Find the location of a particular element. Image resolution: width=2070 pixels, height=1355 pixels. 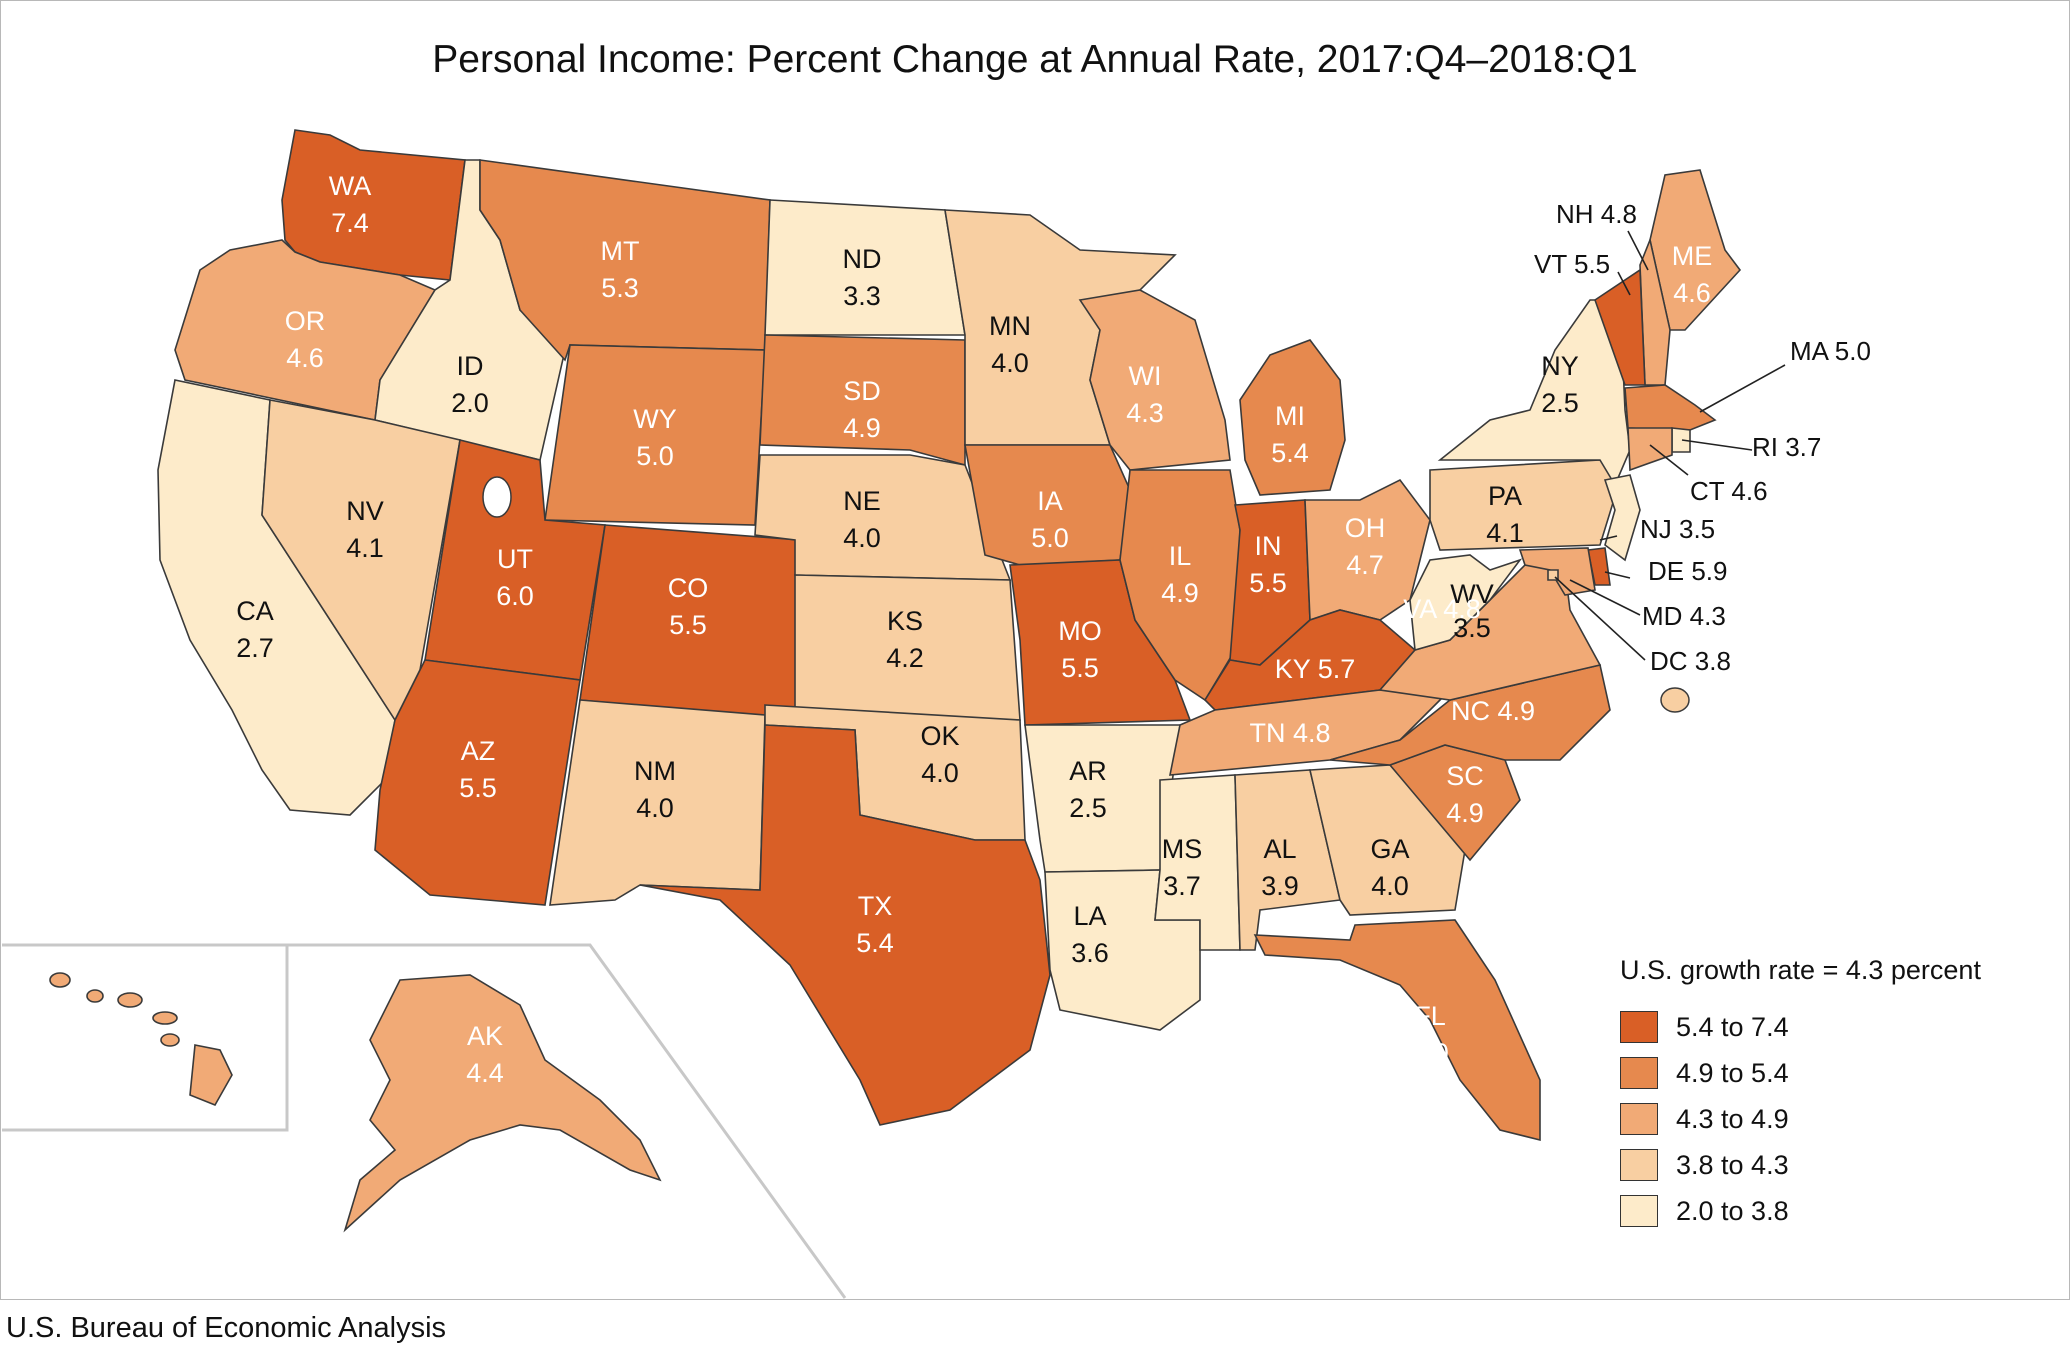

state-tx is located at coordinates (845, 925).